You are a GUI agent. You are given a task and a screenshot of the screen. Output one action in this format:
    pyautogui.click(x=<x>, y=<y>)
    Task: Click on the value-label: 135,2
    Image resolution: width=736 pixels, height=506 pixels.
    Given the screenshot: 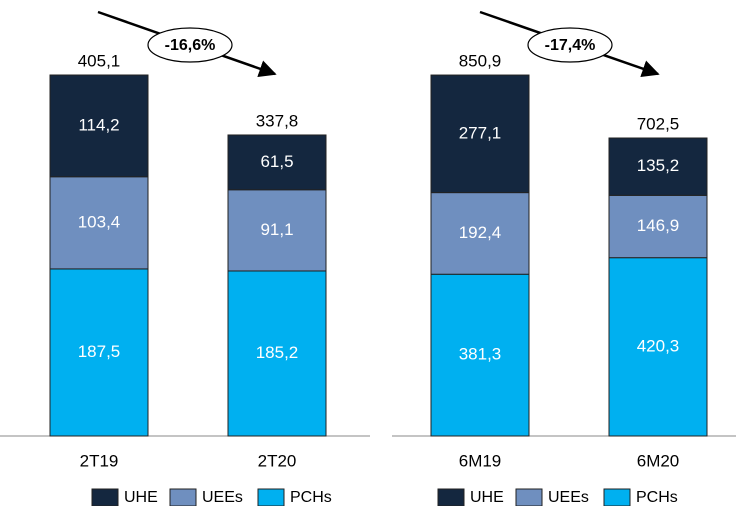 What is the action you would take?
    pyautogui.click(x=658, y=165)
    